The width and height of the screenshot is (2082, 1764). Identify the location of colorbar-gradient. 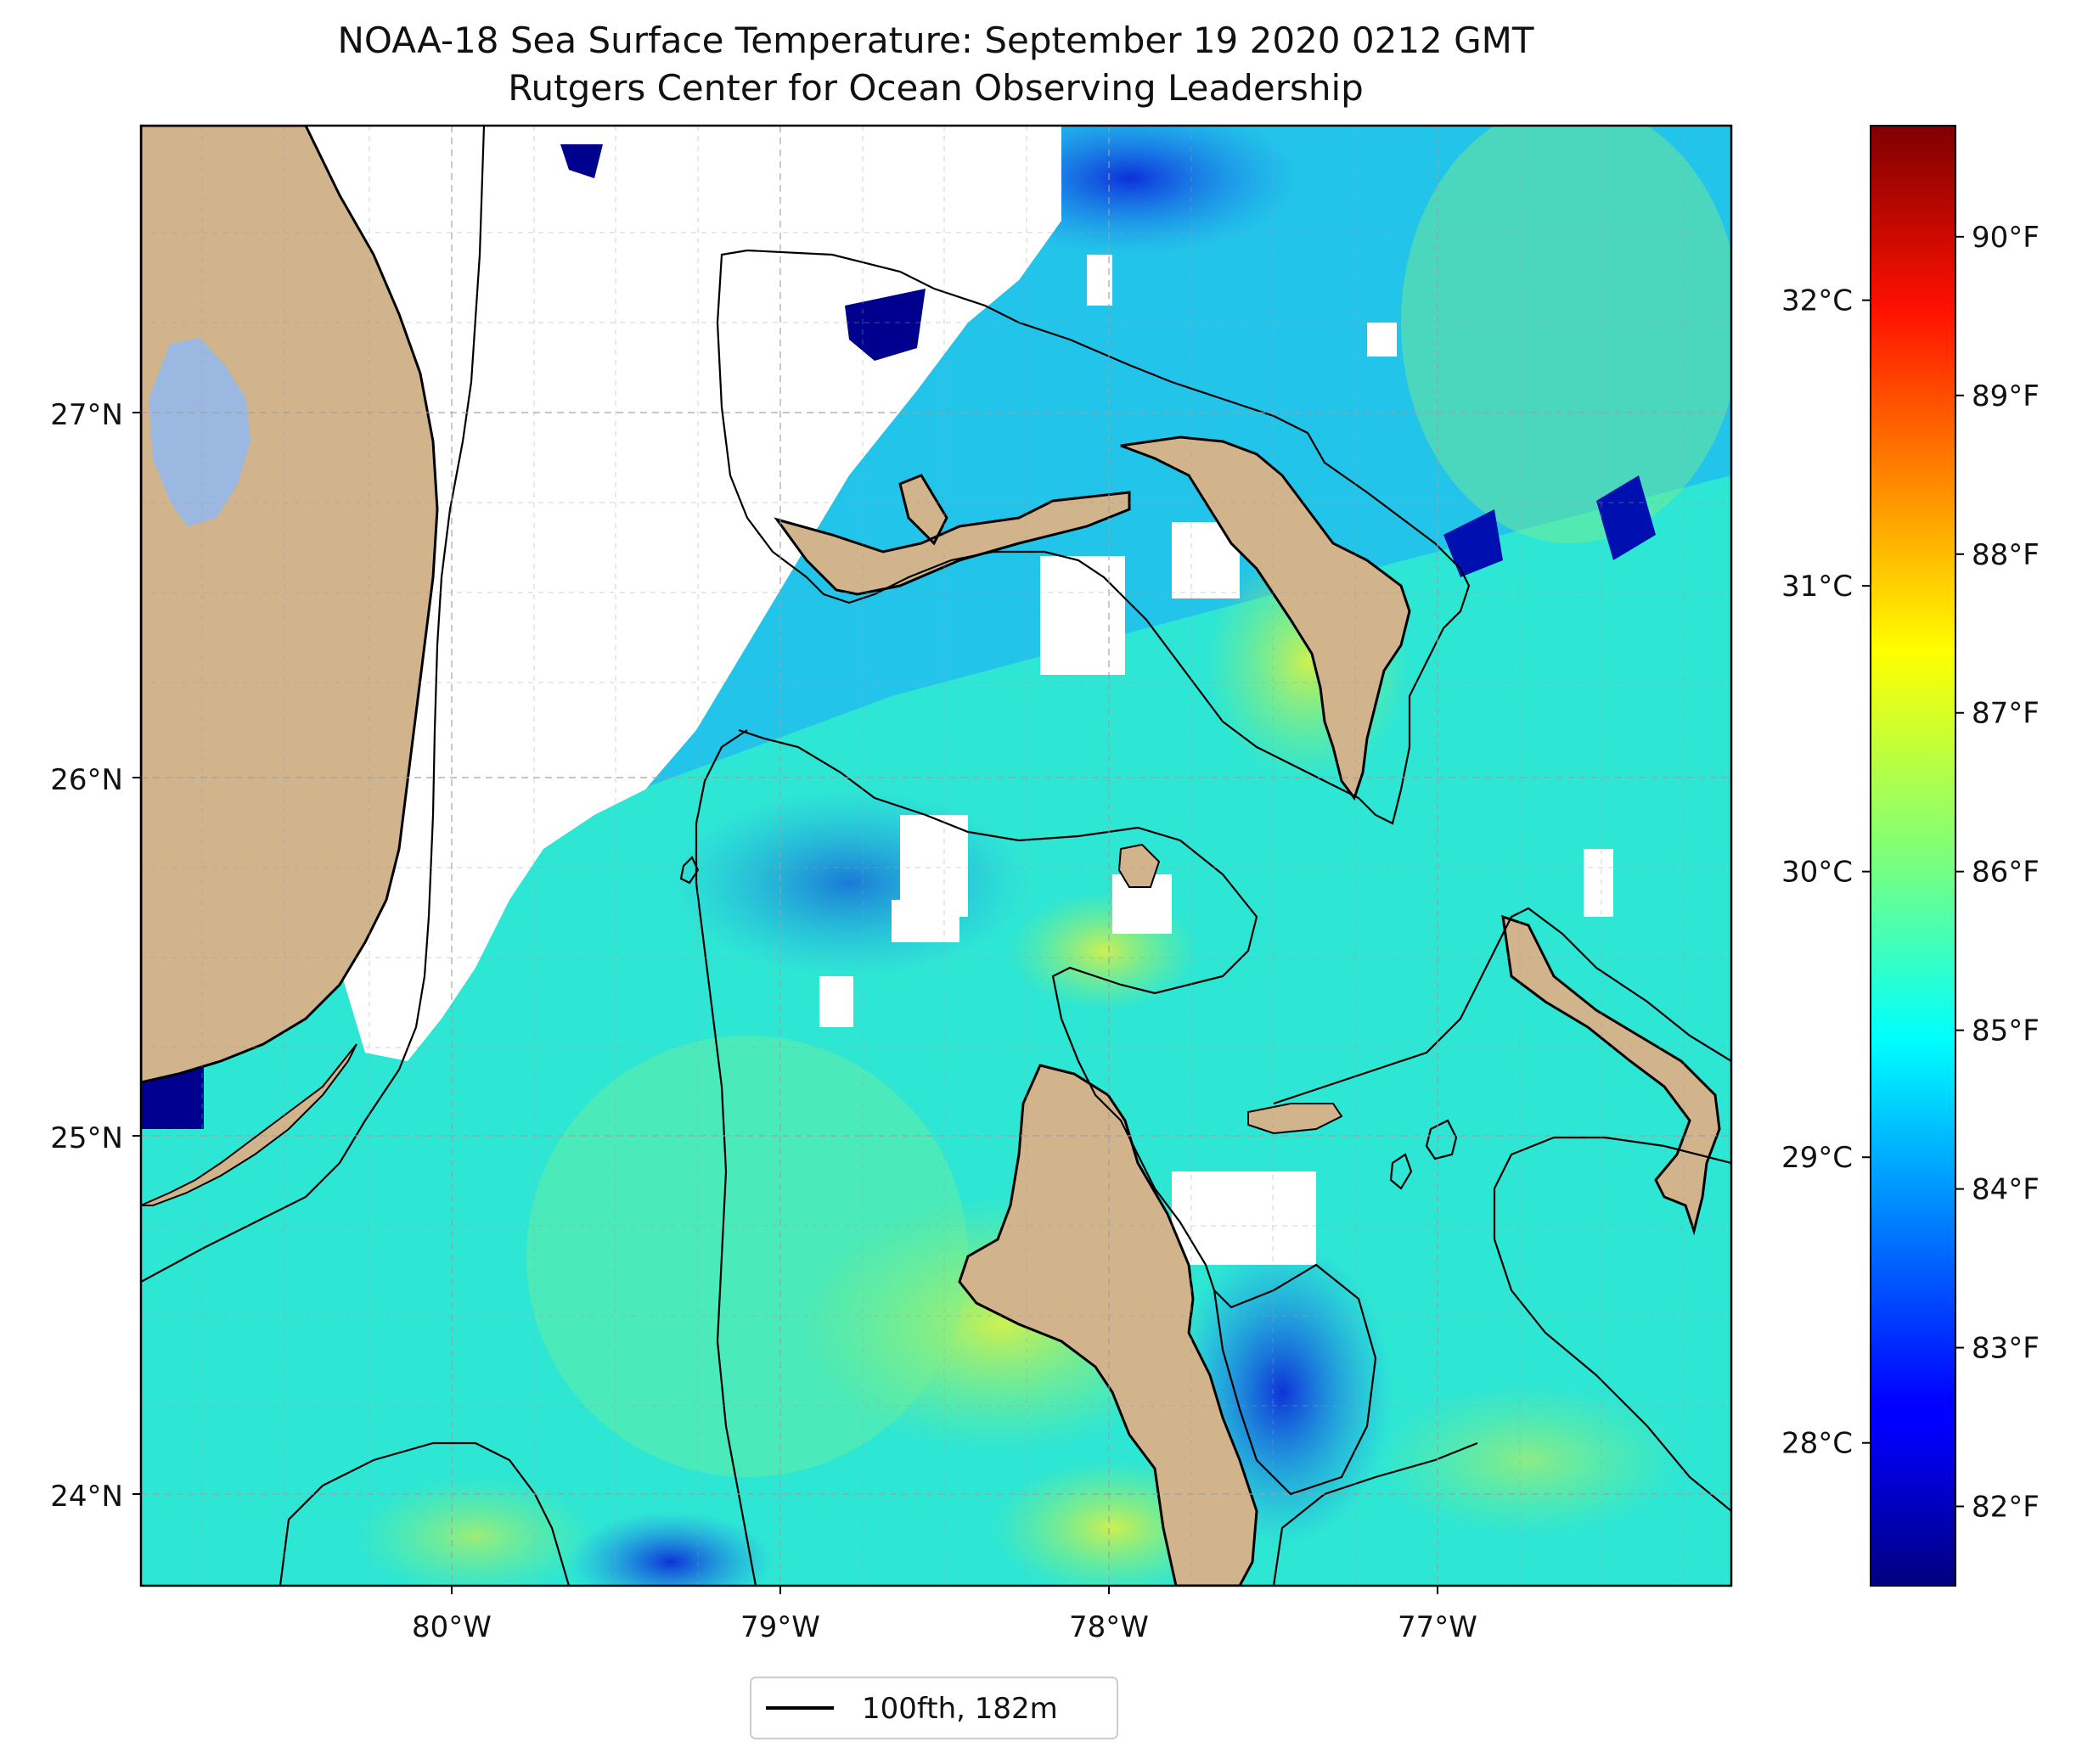
(1913, 856).